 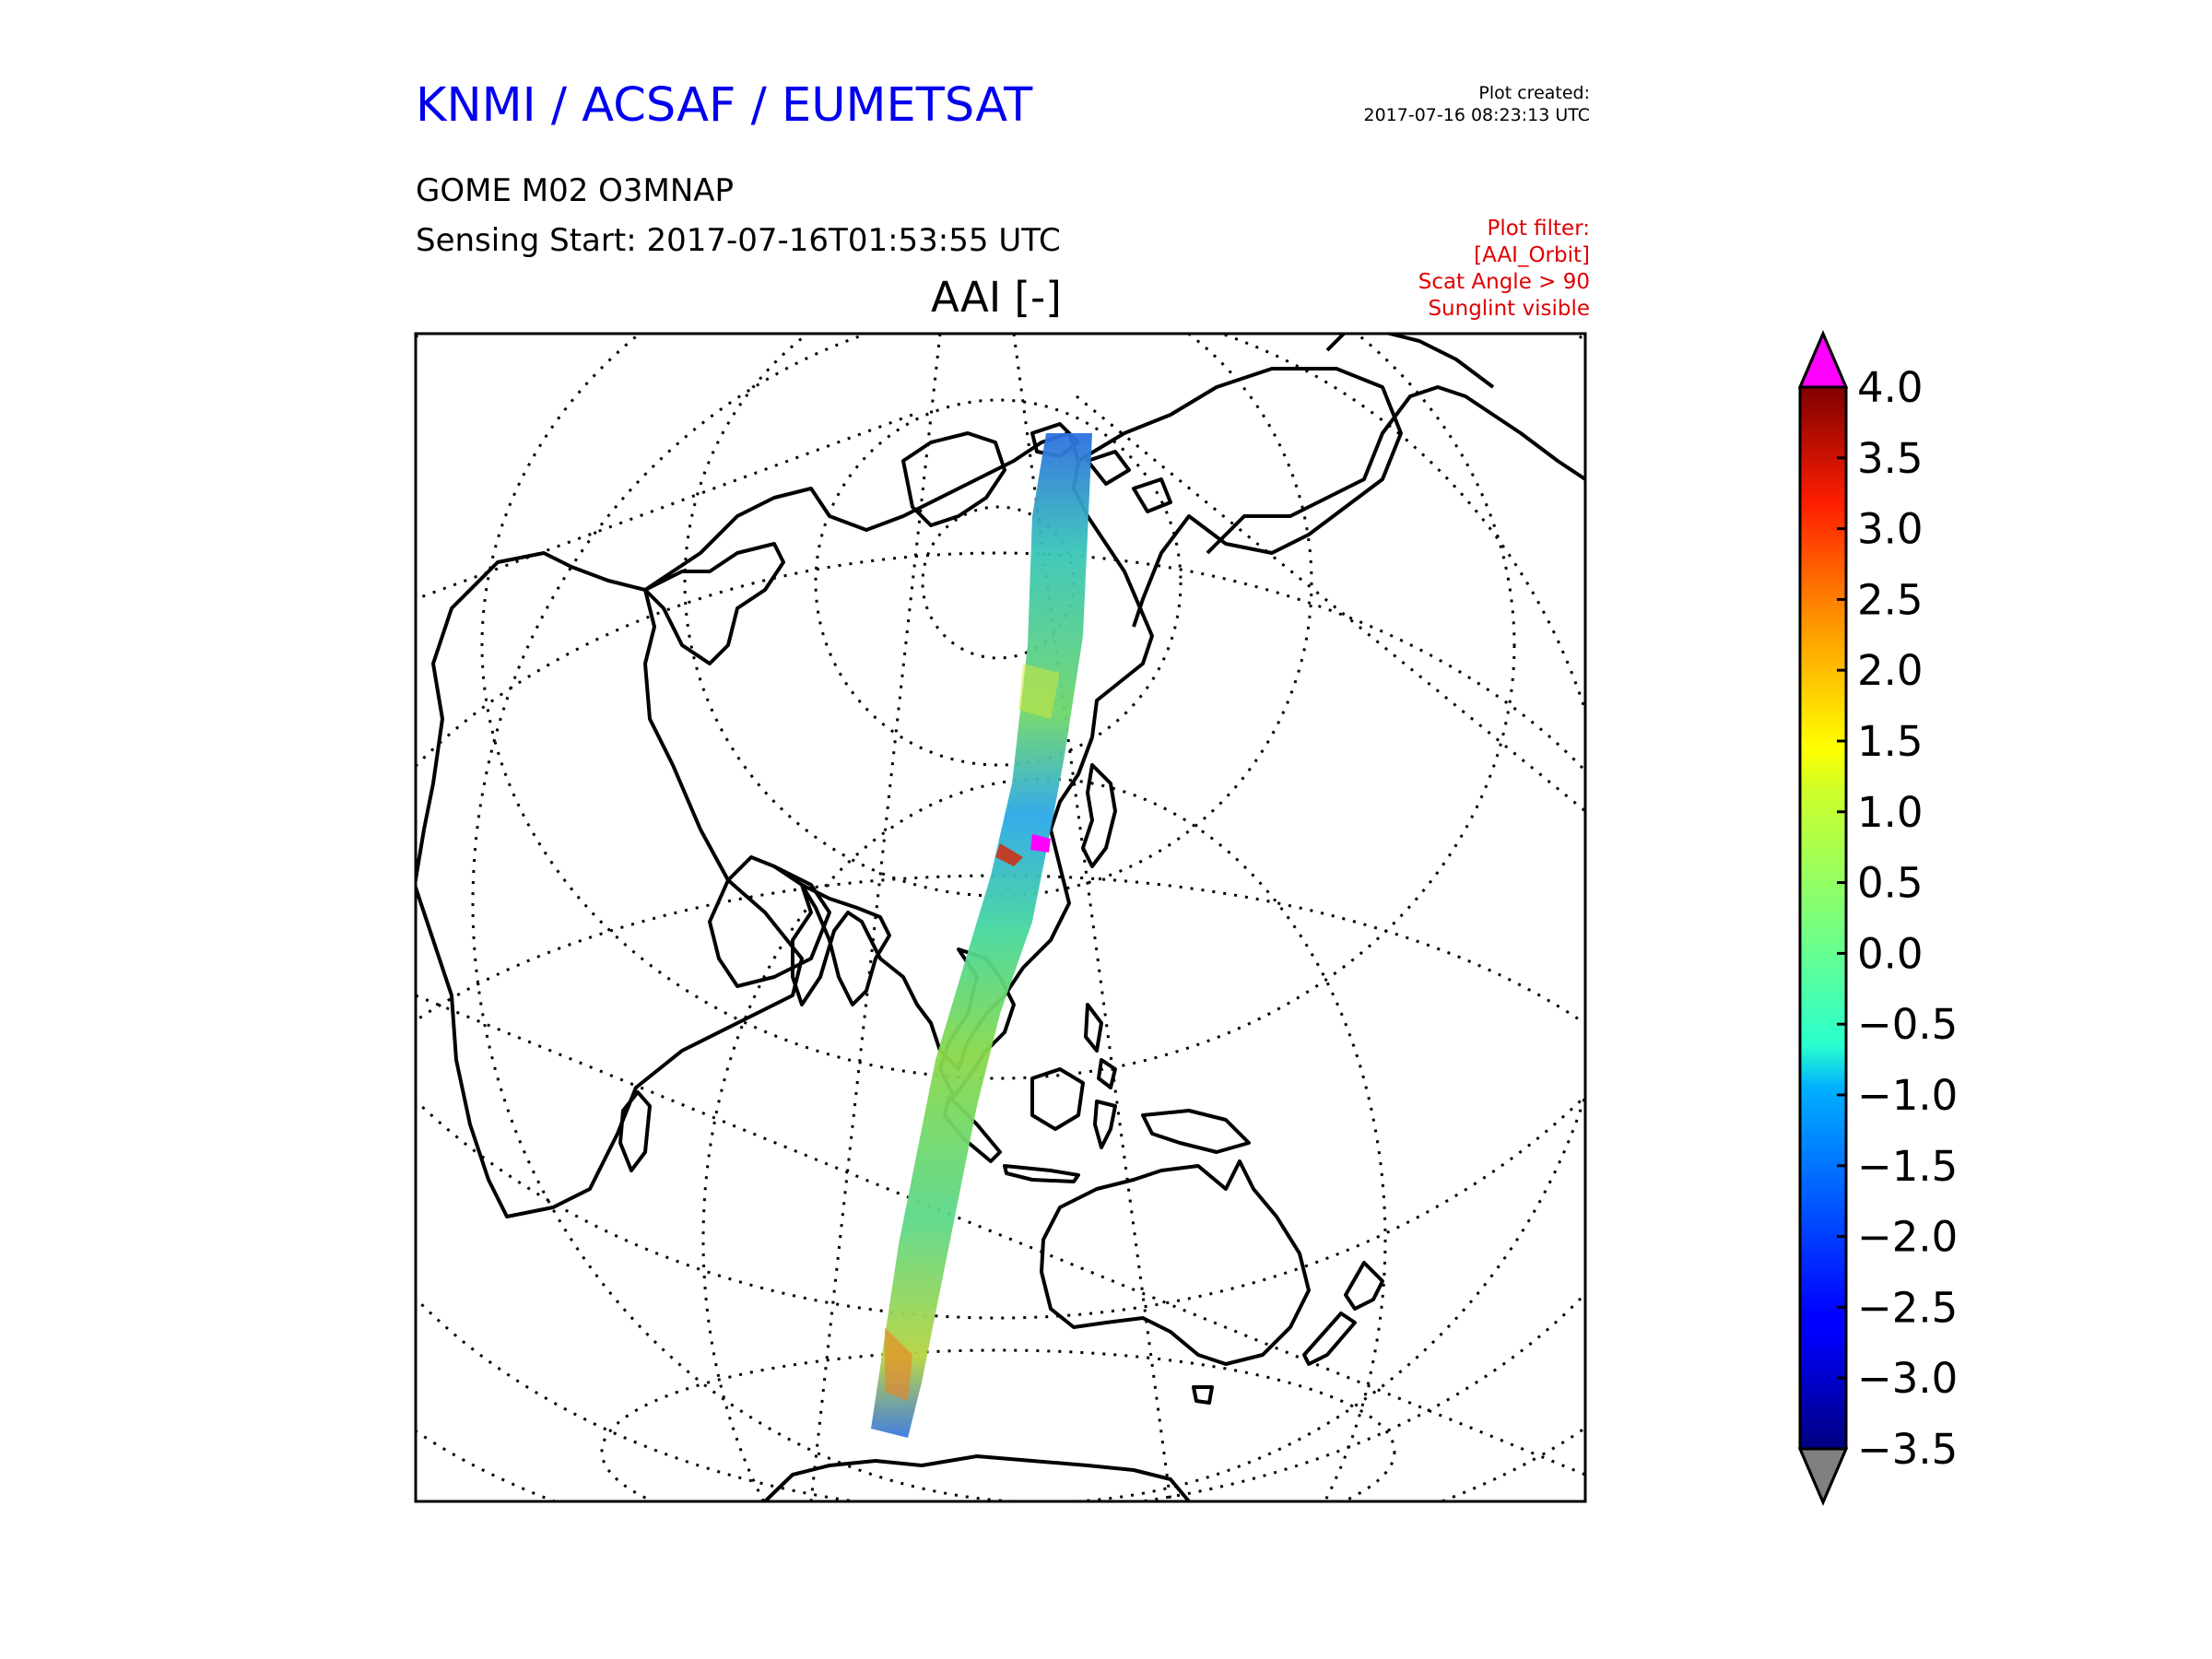 I want to click on coast-arabia, so click(x=769, y=921).